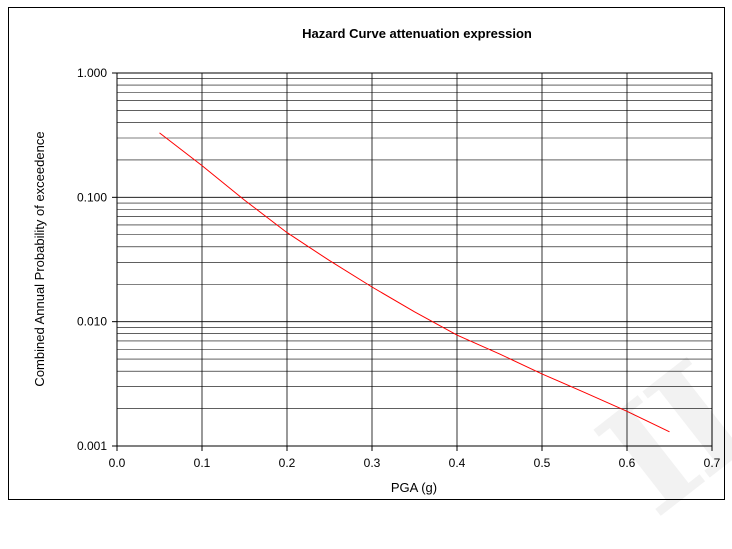 This screenshot has width=732, height=549. Describe the element at coordinates (92, 197) in the screenshot. I see `y-tick-label: 0.100` at that location.